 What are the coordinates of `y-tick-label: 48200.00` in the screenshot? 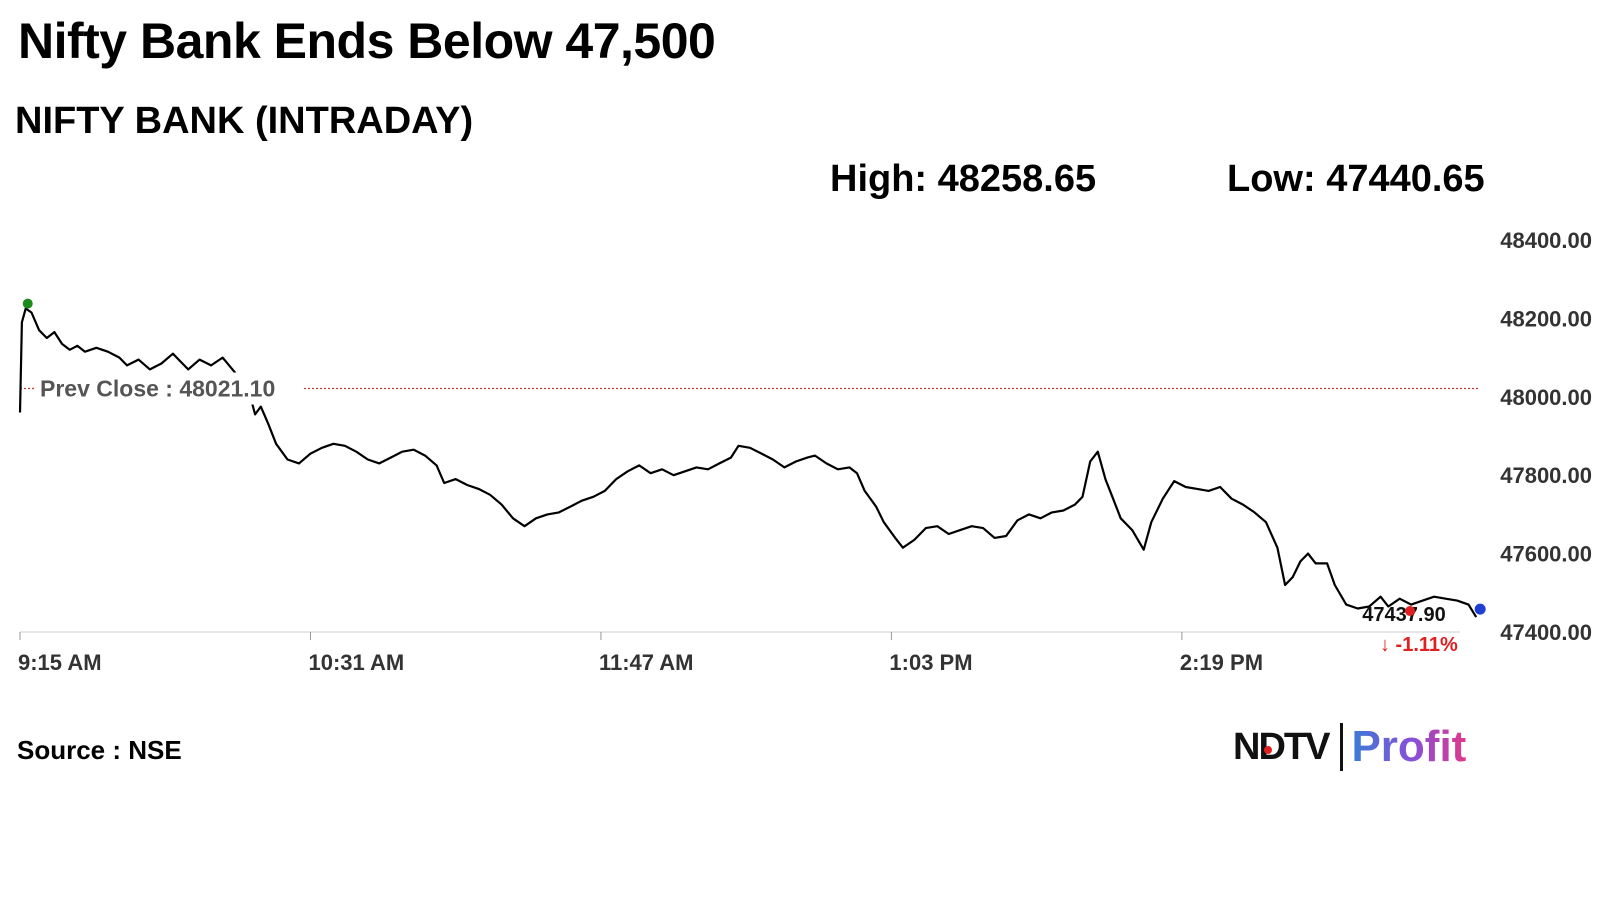 It's located at (1546, 318).